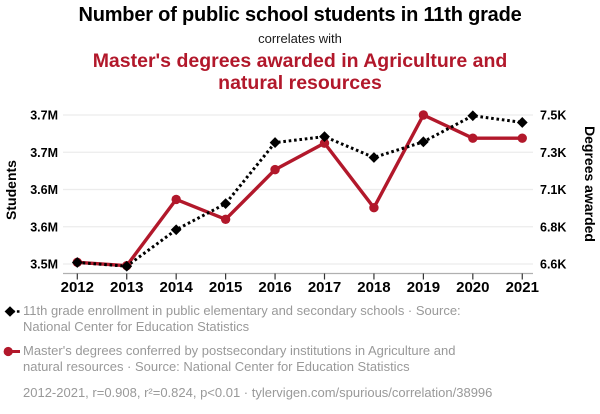  Describe the element at coordinates (423, 287) in the screenshot. I see `x-tick-label: 2019` at that location.